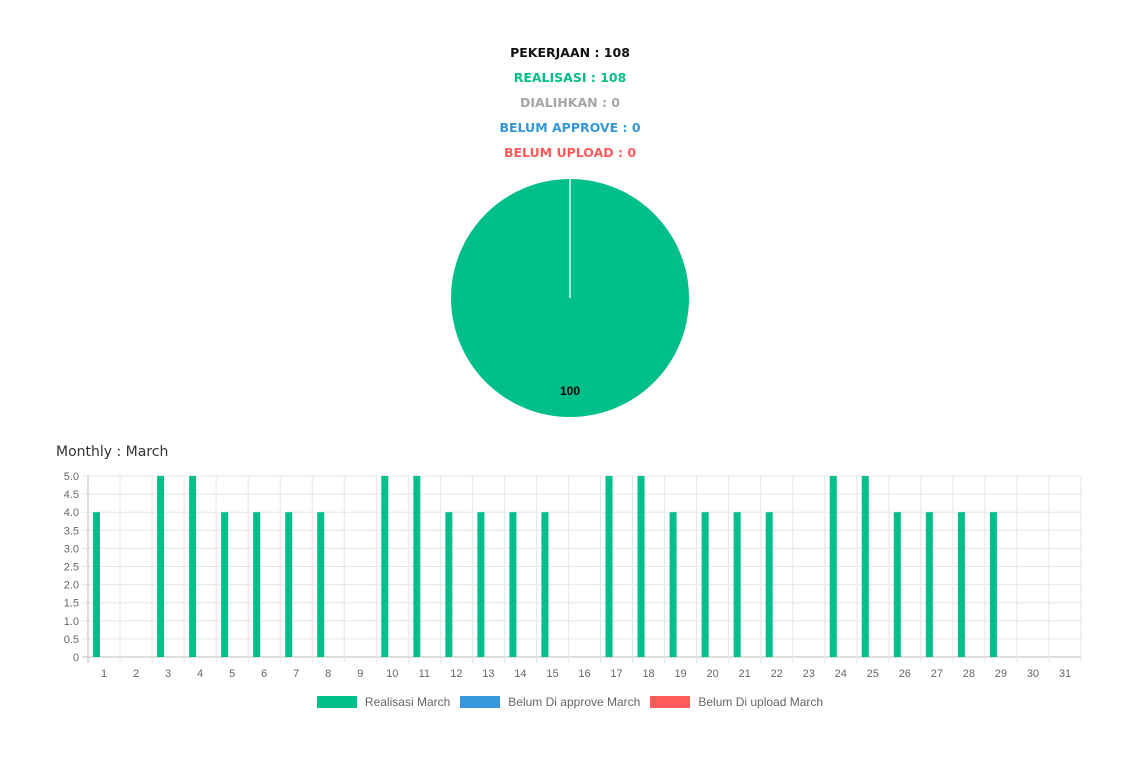 The width and height of the screenshot is (1140, 764). I want to click on x-tick-label: 6, so click(264, 674).